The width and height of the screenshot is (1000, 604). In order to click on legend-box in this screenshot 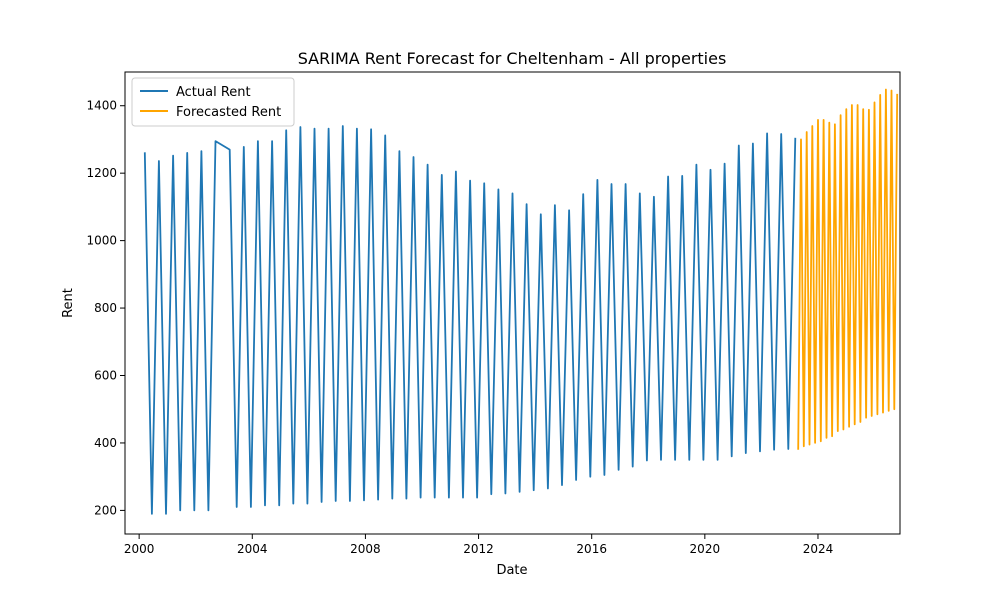, I will do `click(213, 102)`.